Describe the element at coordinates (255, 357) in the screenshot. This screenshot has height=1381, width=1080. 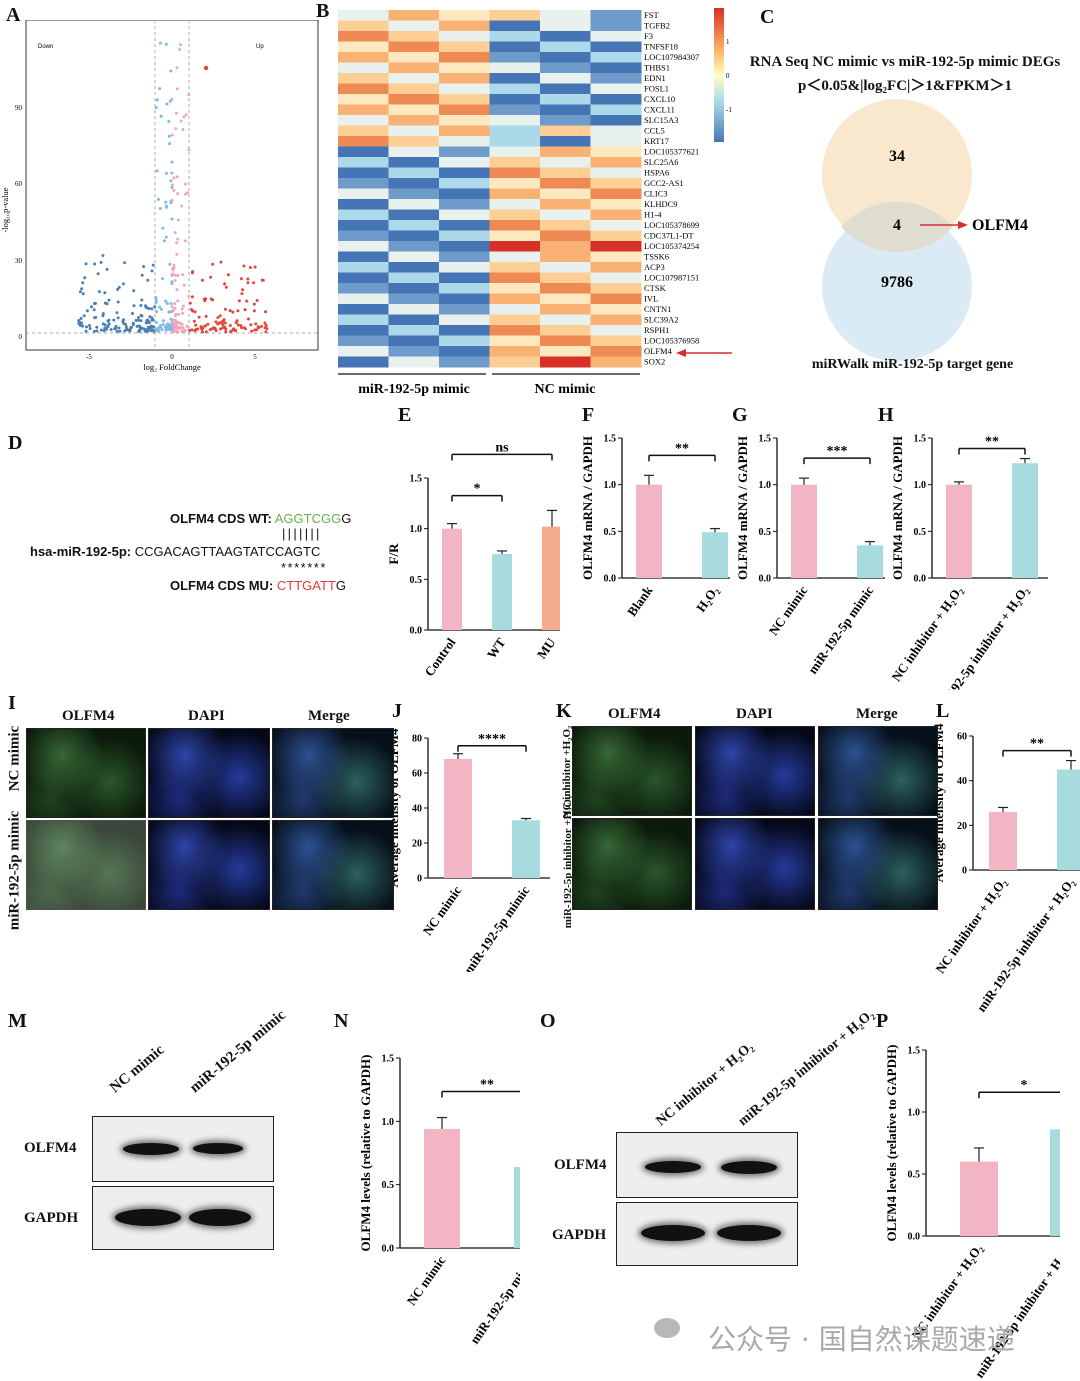
I see `volcano-xtick: 5` at that location.